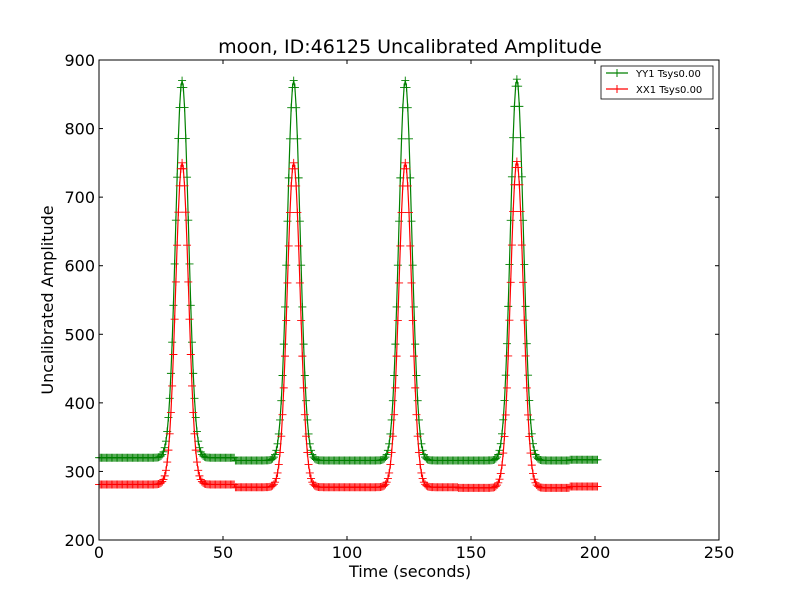  What do you see at coordinates (79, 540) in the screenshot?
I see `y-tick-label: 200` at bounding box center [79, 540].